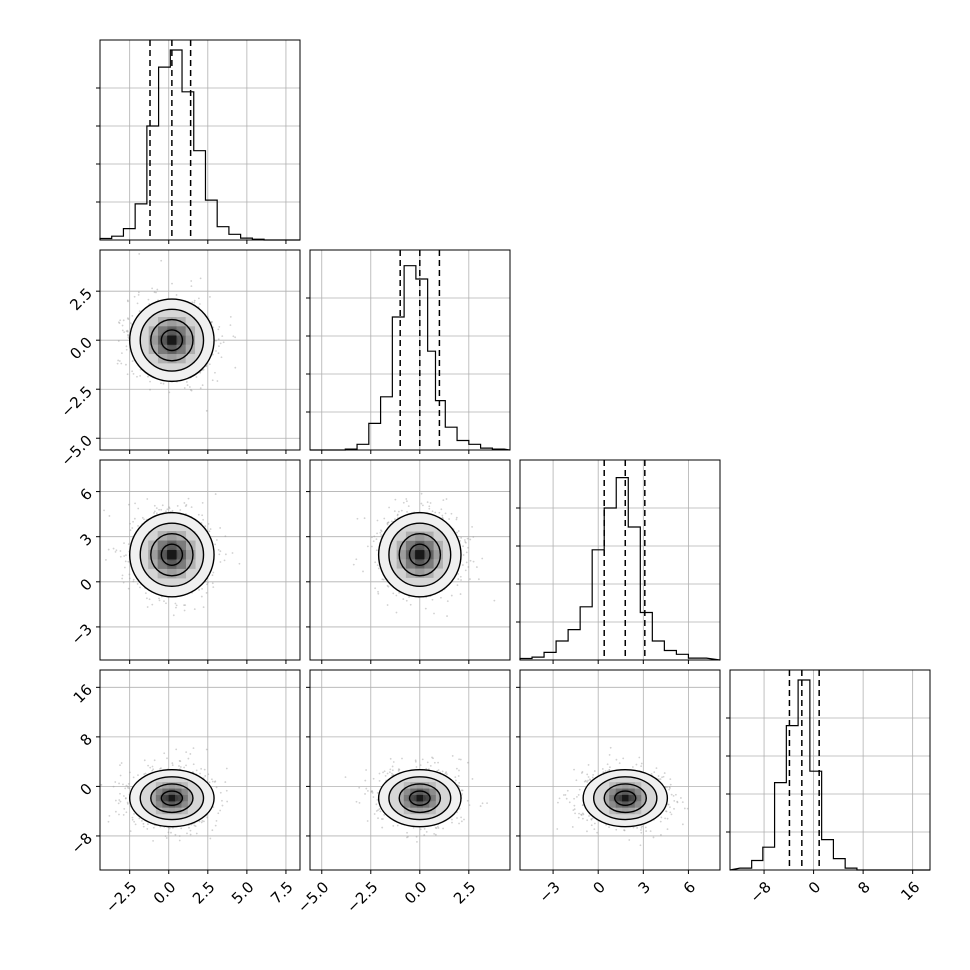  I want to click on y-tick-label-3-0: −8, so click(82, 843).